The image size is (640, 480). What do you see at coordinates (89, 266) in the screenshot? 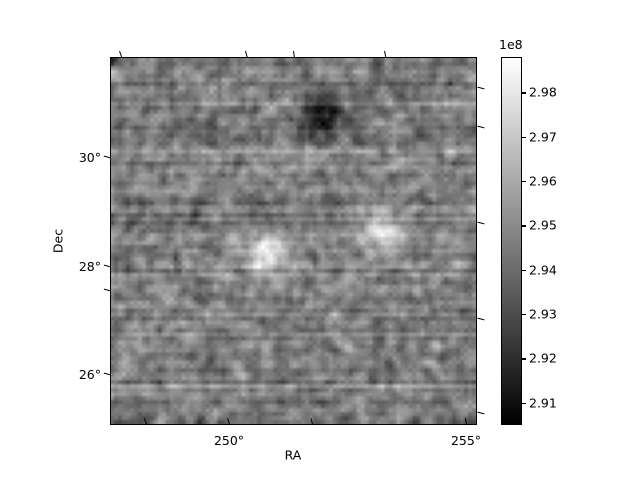
I see `y-tick-label: 28°` at bounding box center [89, 266].